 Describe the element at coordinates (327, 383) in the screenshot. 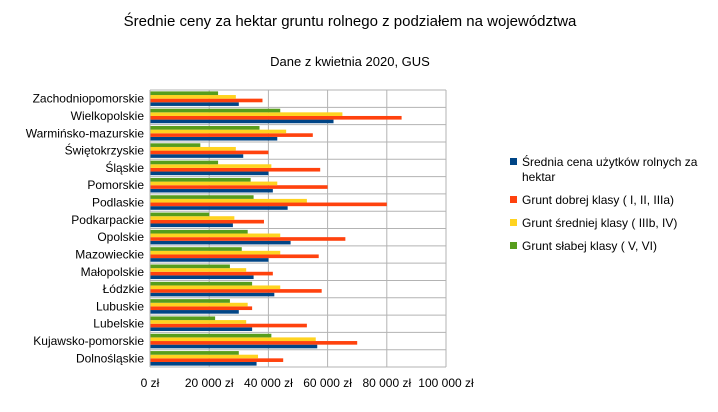

I see `x-tick-label: 60 000 zł` at that location.